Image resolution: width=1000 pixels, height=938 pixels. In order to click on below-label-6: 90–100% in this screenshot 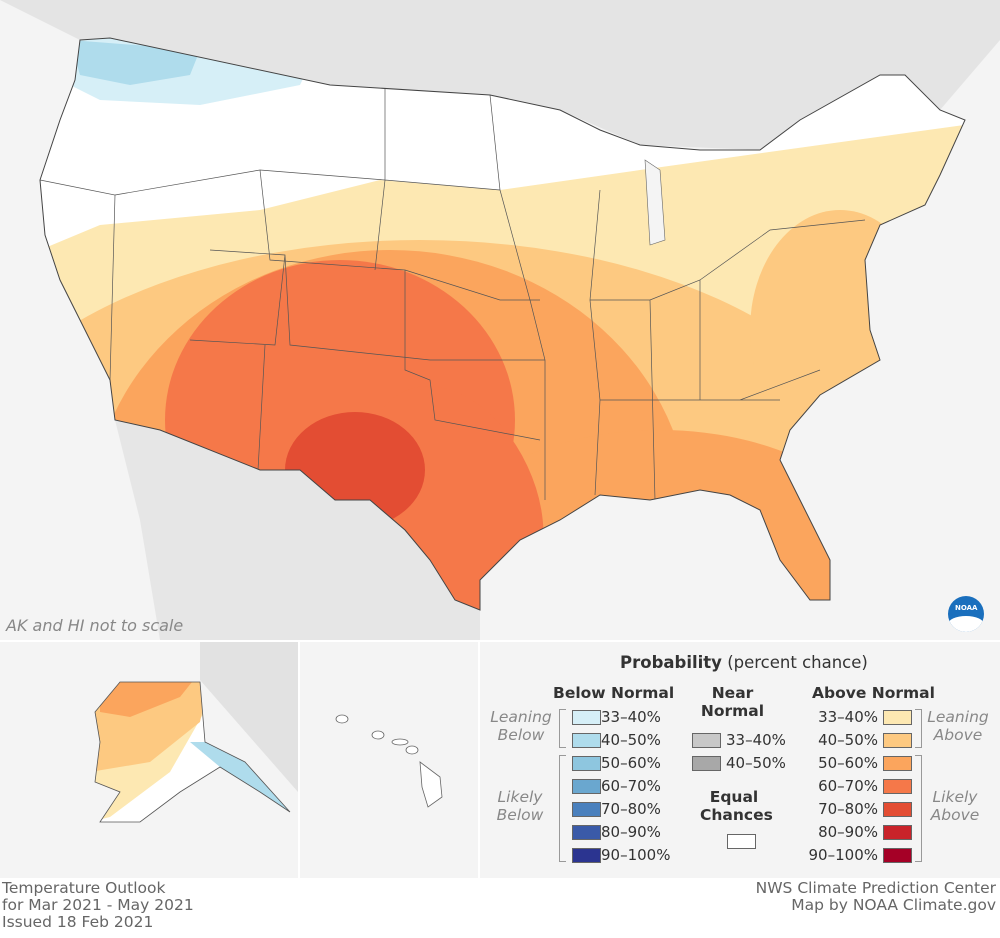, I will do `click(636, 855)`.